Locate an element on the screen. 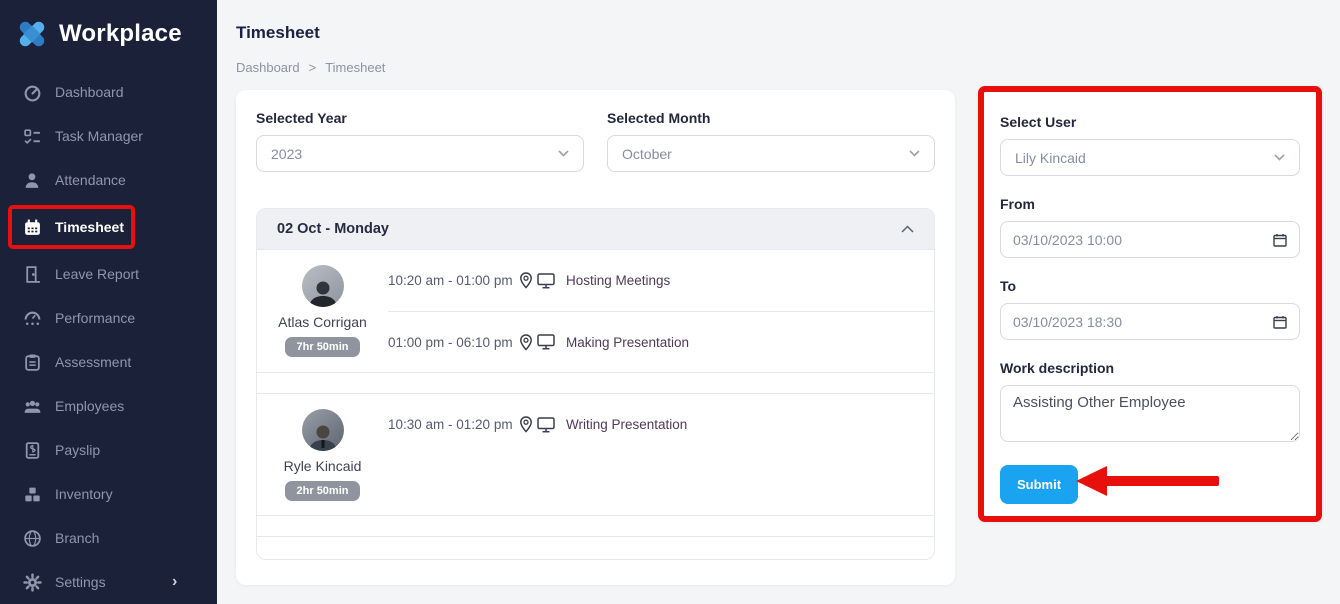  sidebar-item-inventory: Inventory is located at coordinates (108, 494).